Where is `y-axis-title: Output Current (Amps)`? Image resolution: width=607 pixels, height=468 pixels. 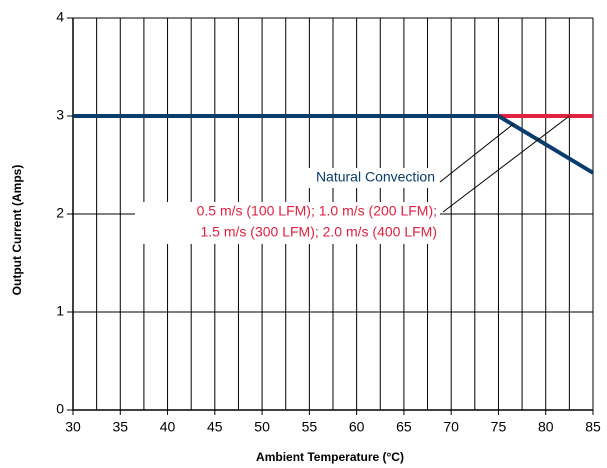
y-axis-title: Output Current (Amps) is located at coordinates (17, 230).